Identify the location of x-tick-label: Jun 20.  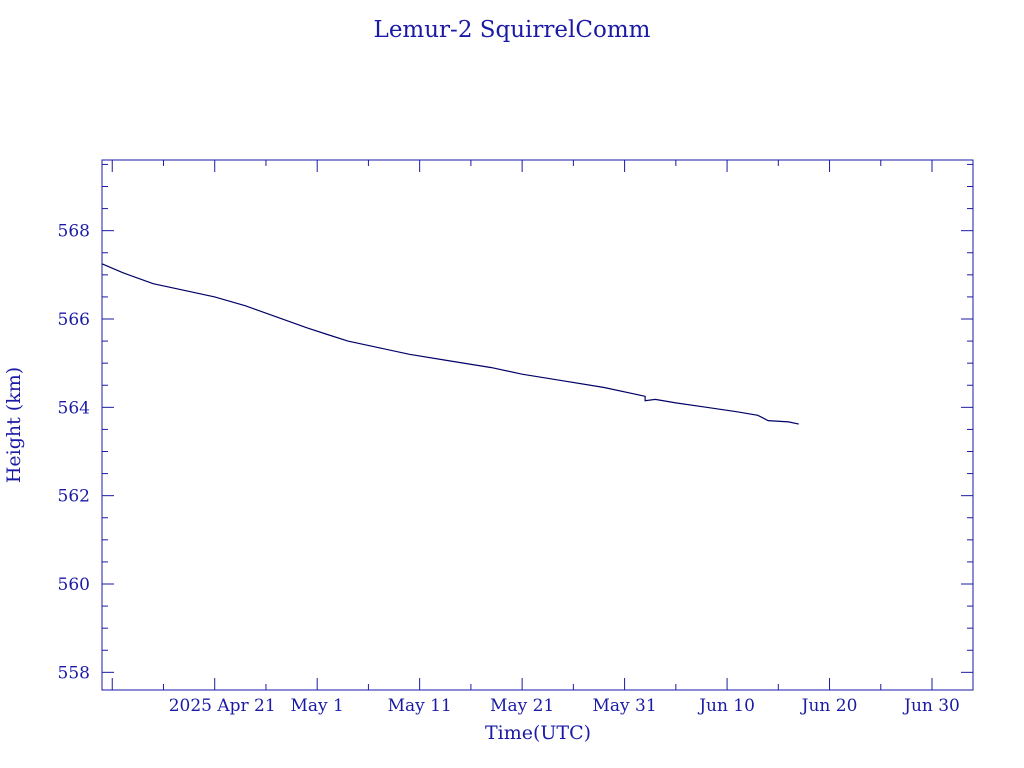
(829, 706).